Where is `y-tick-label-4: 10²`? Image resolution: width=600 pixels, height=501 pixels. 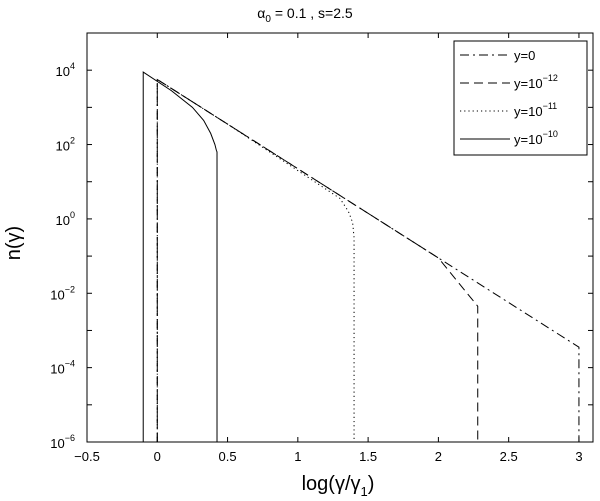
y-tick-label-4: 10² is located at coordinates (65, 145).